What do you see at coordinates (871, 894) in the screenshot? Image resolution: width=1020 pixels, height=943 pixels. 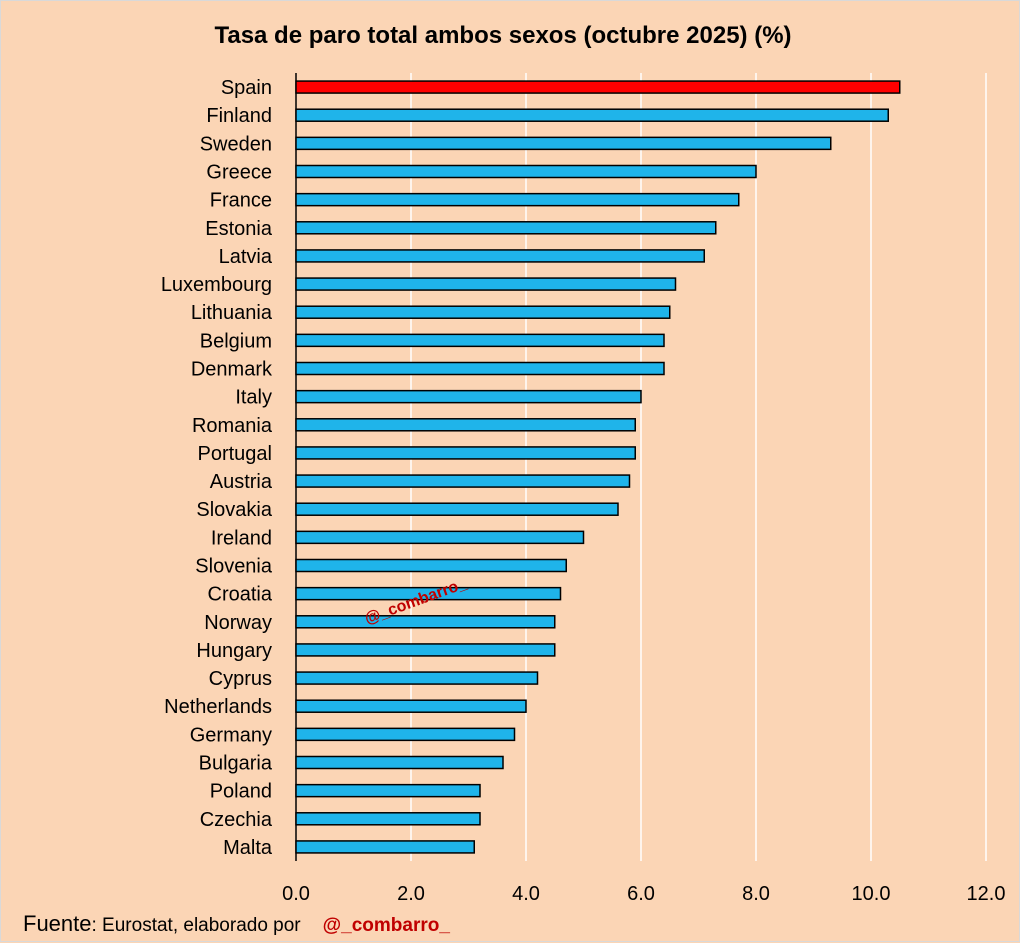 I see `x-tick-label: 10.0` at bounding box center [871, 894].